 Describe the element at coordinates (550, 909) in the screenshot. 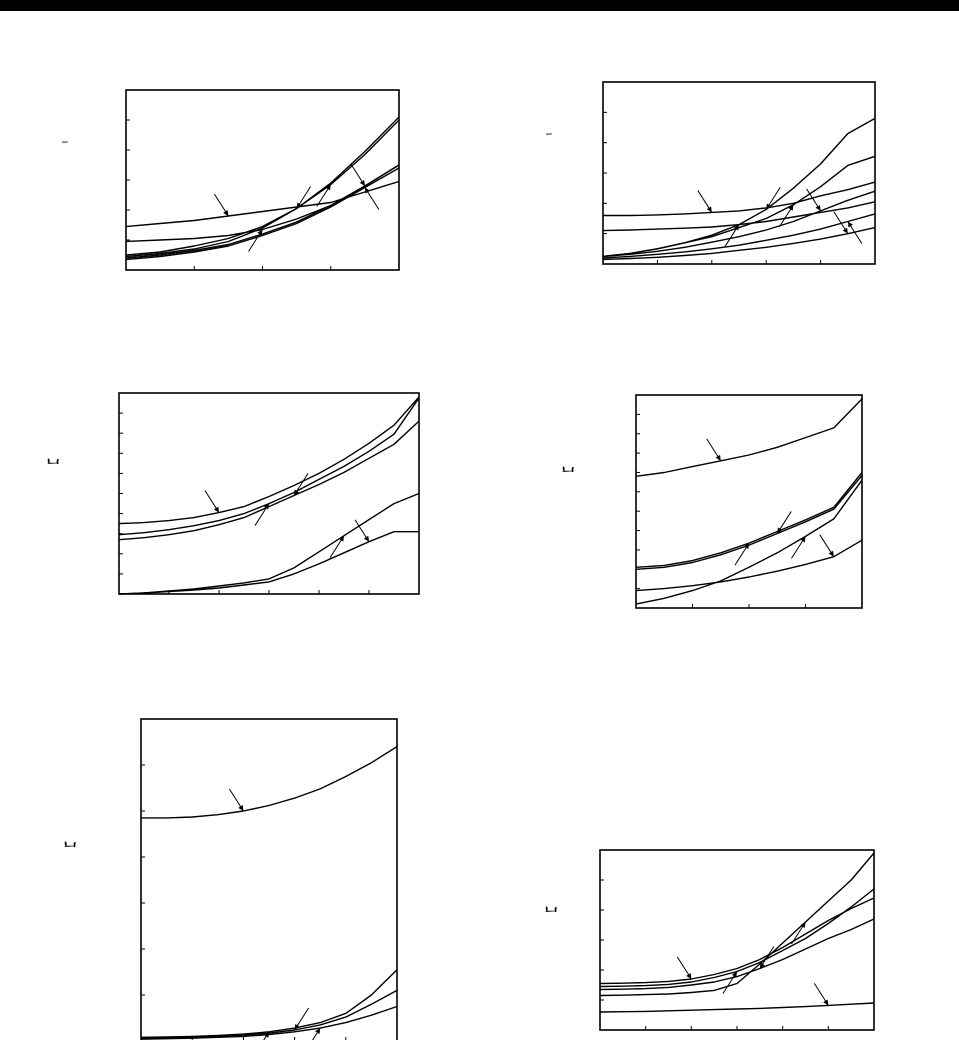

I see `y-axis-glyph-bottom-right: ℷ` at that location.